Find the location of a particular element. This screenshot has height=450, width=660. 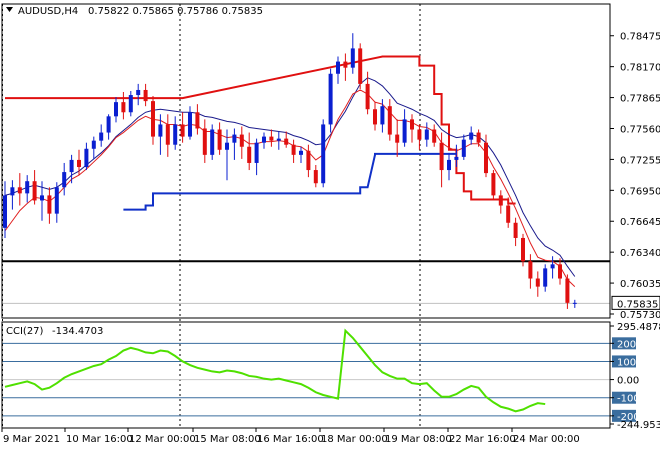

cci-name: CCI(27) is located at coordinates (25, 331).